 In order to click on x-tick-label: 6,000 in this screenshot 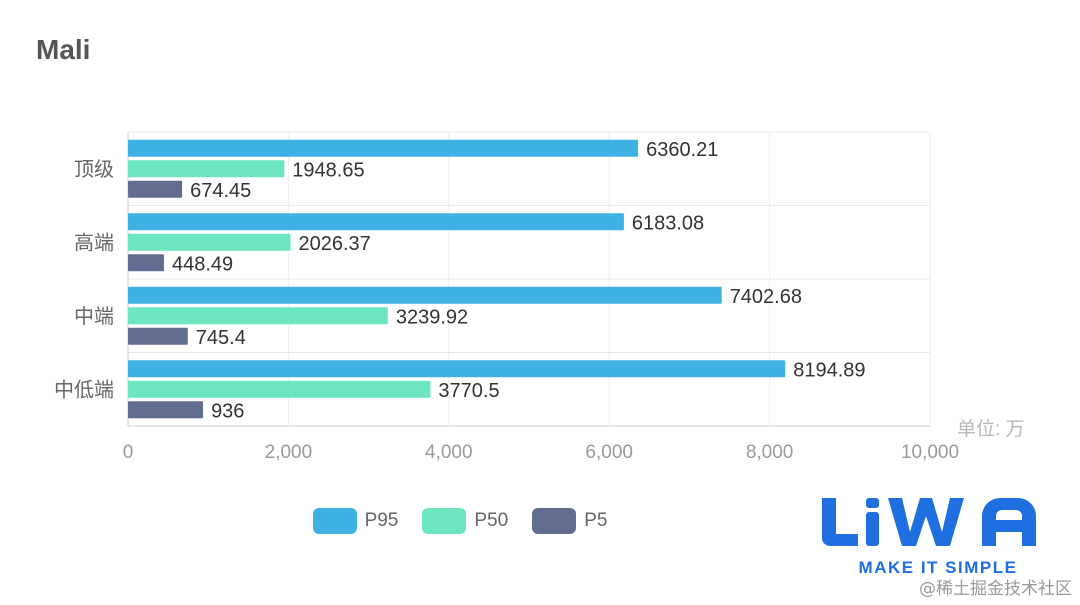, I will do `click(609, 452)`.